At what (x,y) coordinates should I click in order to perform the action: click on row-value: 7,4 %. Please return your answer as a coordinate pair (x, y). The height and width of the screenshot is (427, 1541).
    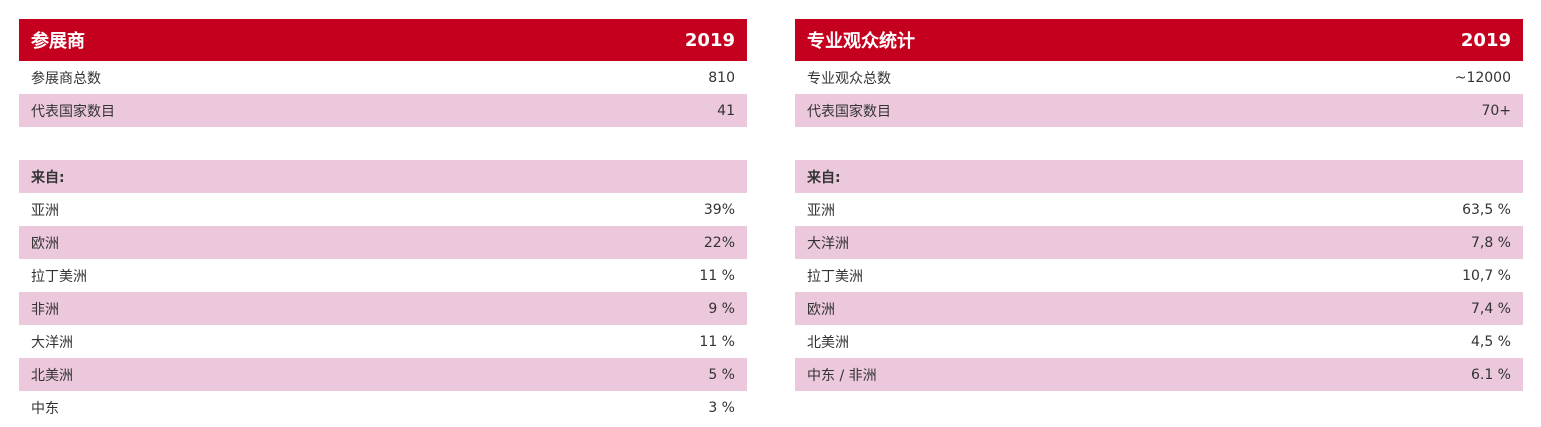
    Looking at the image, I should click on (1490, 308).